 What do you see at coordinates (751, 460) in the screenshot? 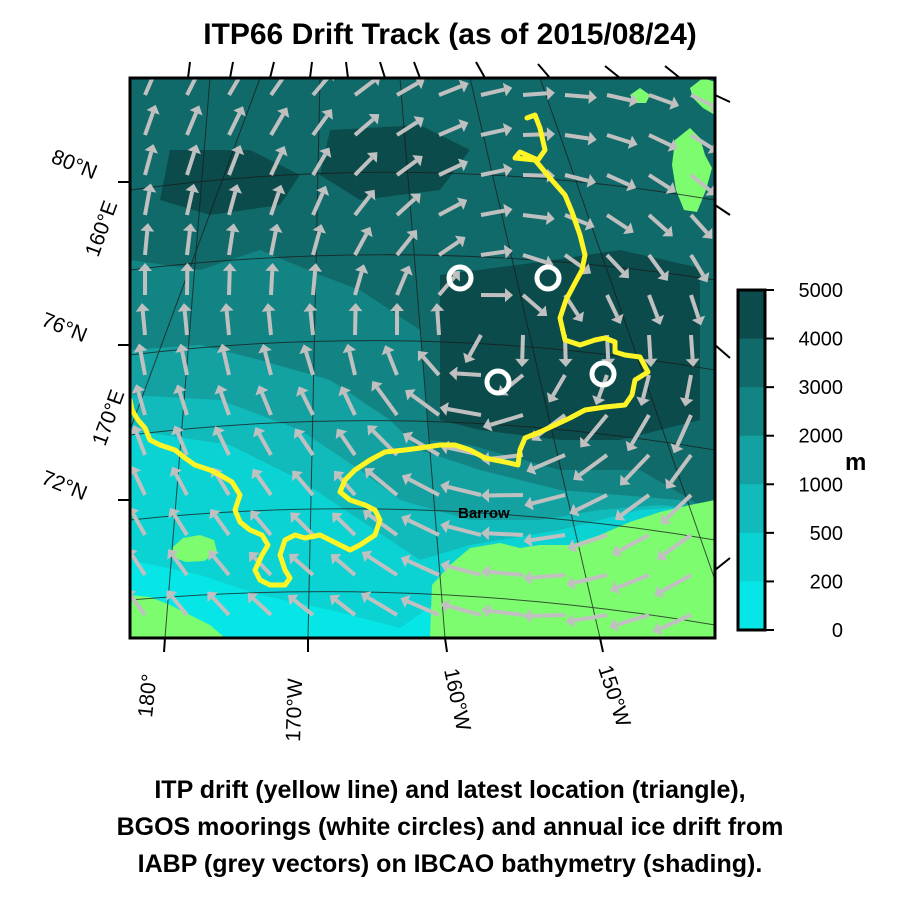
I see `colorbar-swatch` at bounding box center [751, 460].